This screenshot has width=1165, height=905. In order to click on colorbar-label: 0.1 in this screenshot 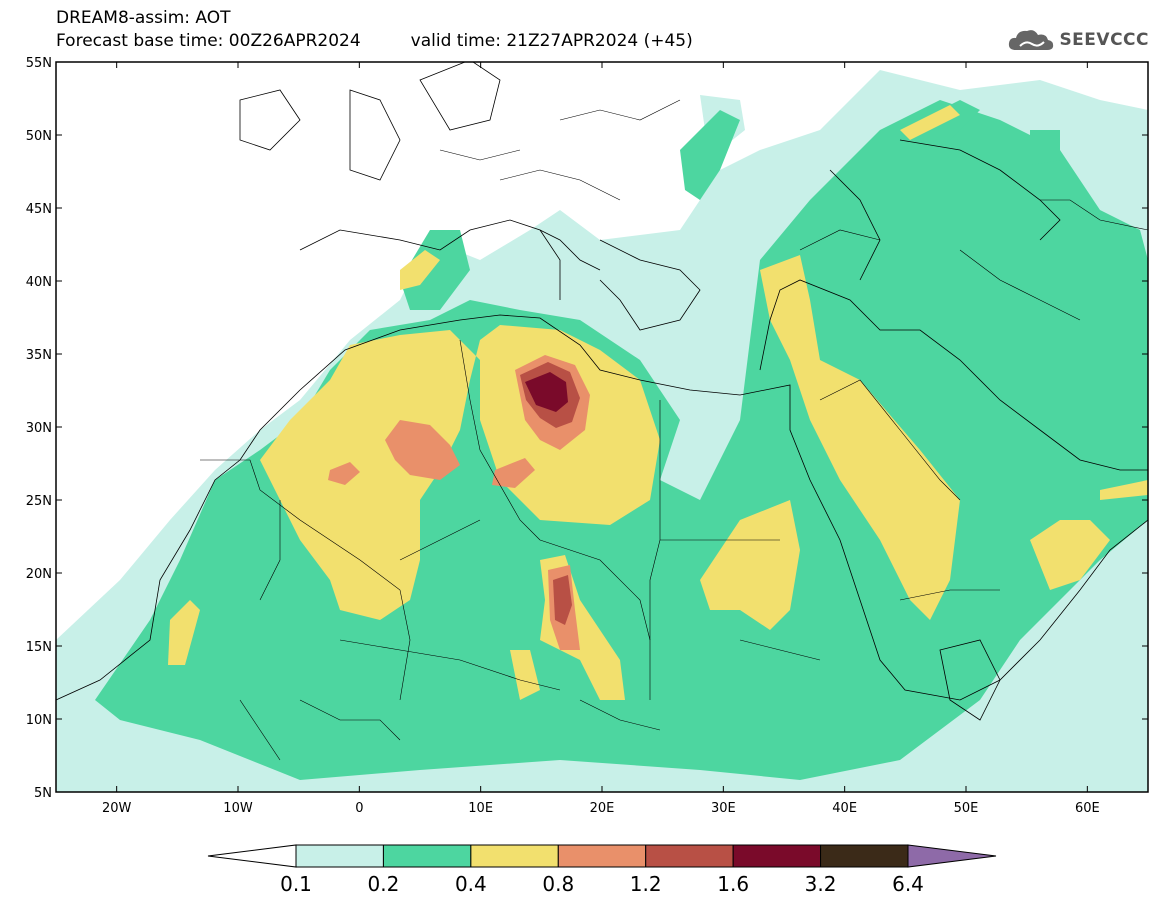, I will do `click(296, 884)`.